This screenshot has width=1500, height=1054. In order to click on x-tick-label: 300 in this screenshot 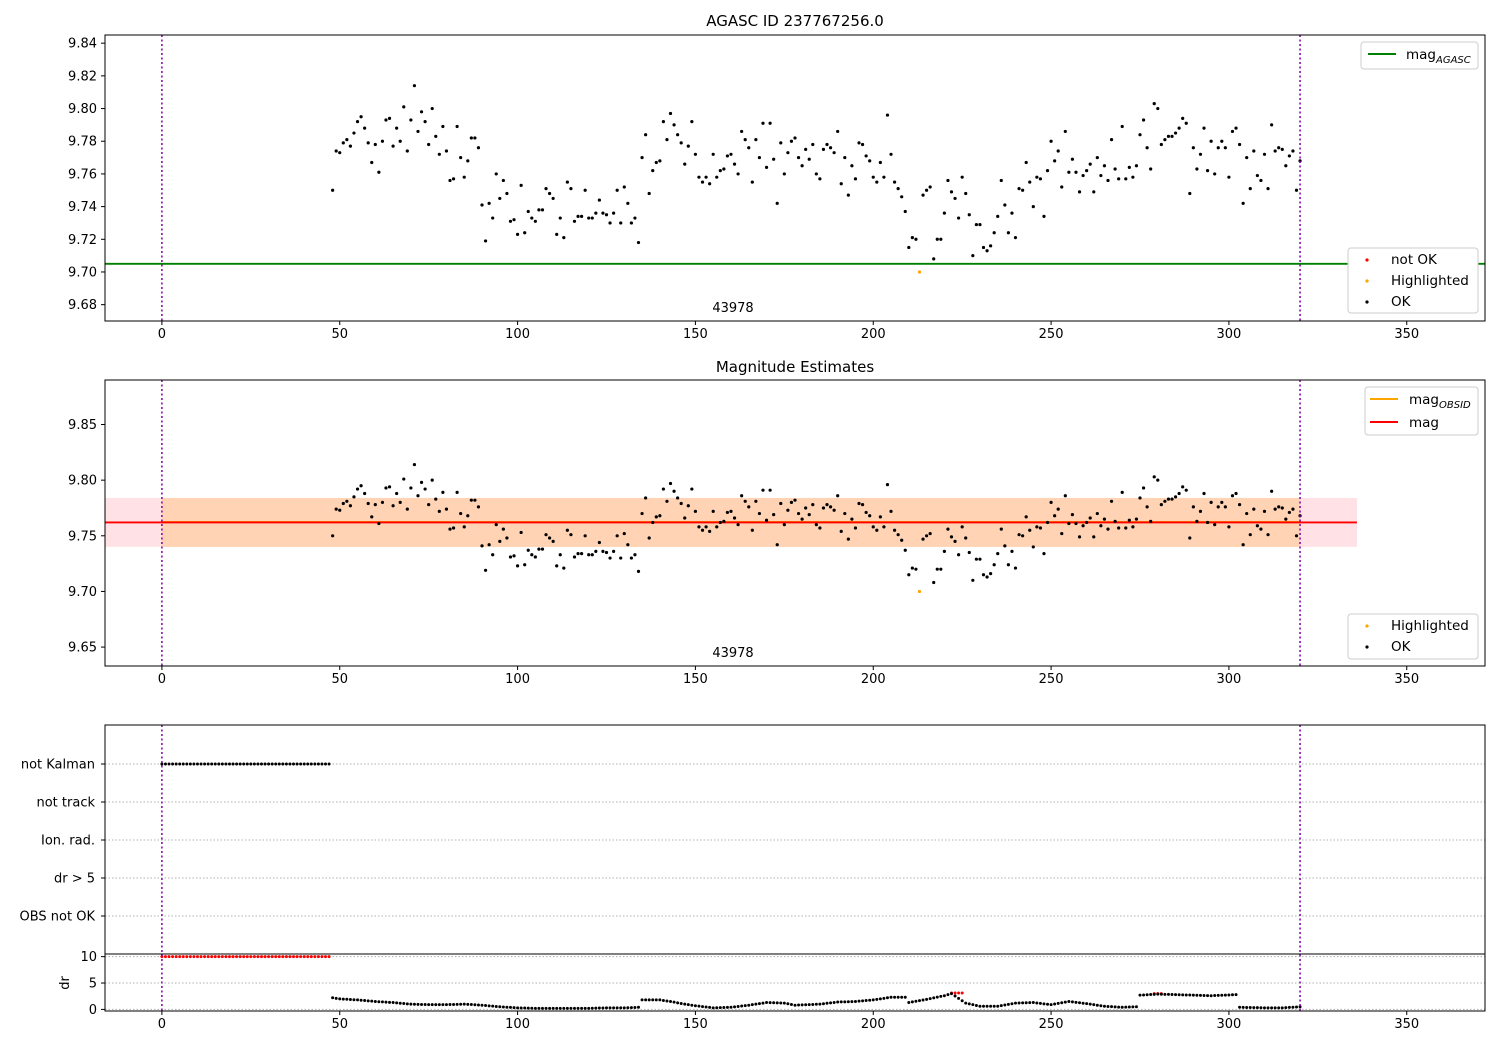, I will do `click(1229, 679)`.